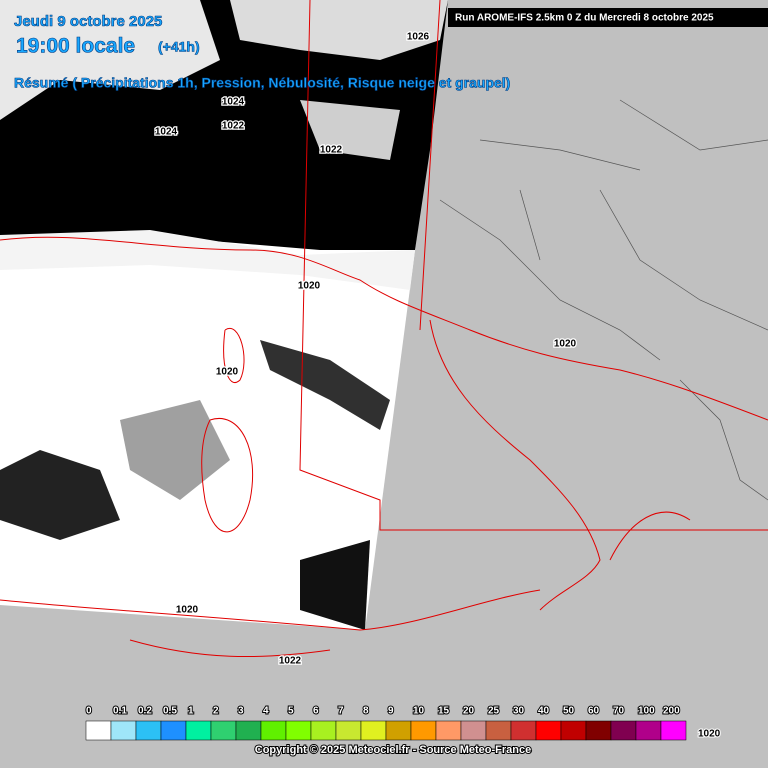 Image resolution: width=768 pixels, height=768 pixels. What do you see at coordinates (594, 711) in the screenshot?
I see `legend-label: 60` at bounding box center [594, 711].